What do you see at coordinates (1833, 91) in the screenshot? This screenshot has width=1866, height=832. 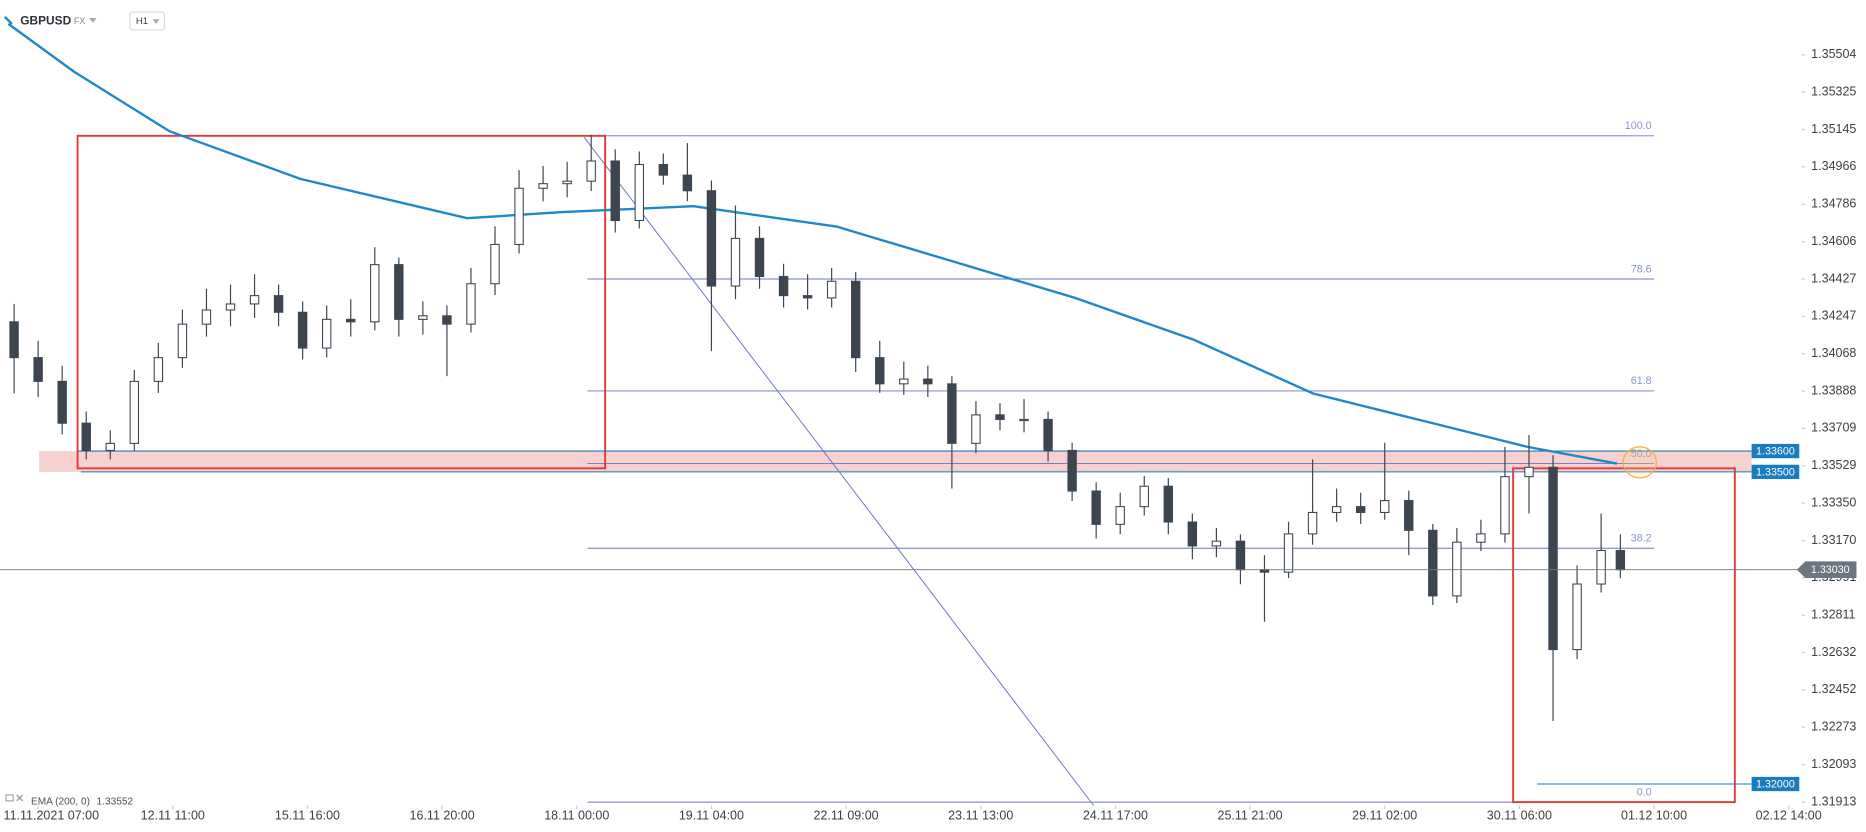 I see `y-tick-label: 1.35325` at bounding box center [1833, 91].